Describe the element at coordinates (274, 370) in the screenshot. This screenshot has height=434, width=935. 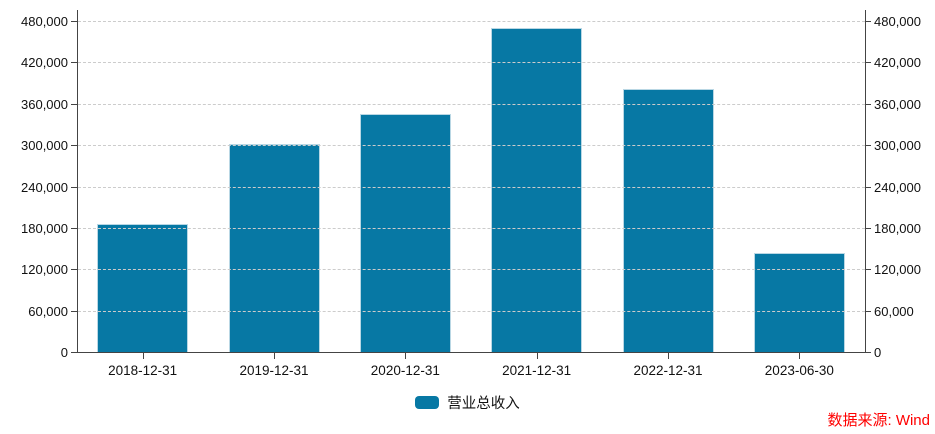
I see `x-axis-label: 2019-12-31` at that location.